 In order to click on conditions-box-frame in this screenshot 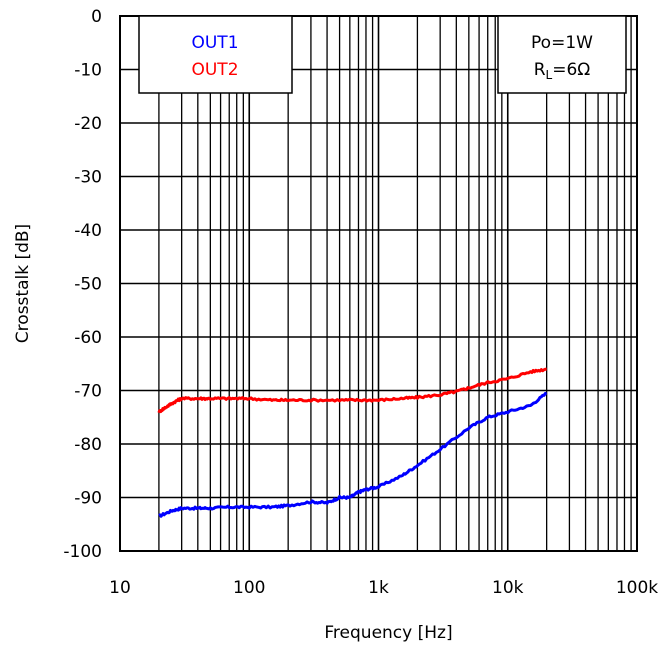, I will do `click(562, 54)`.